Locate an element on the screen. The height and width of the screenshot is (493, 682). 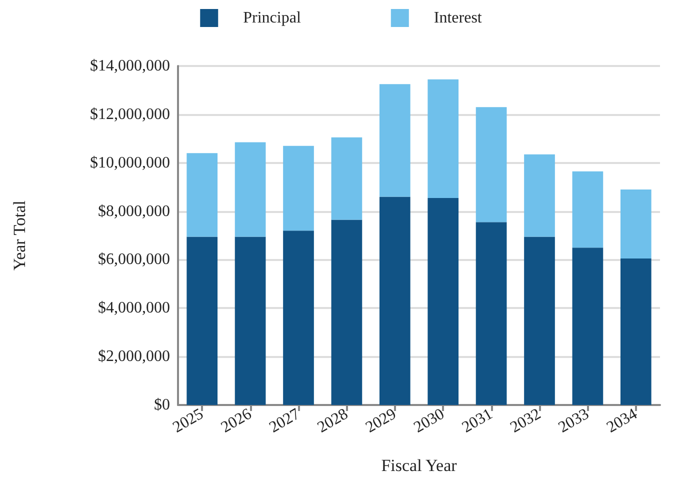
x-tick-label: 2034 is located at coordinates (622, 421).